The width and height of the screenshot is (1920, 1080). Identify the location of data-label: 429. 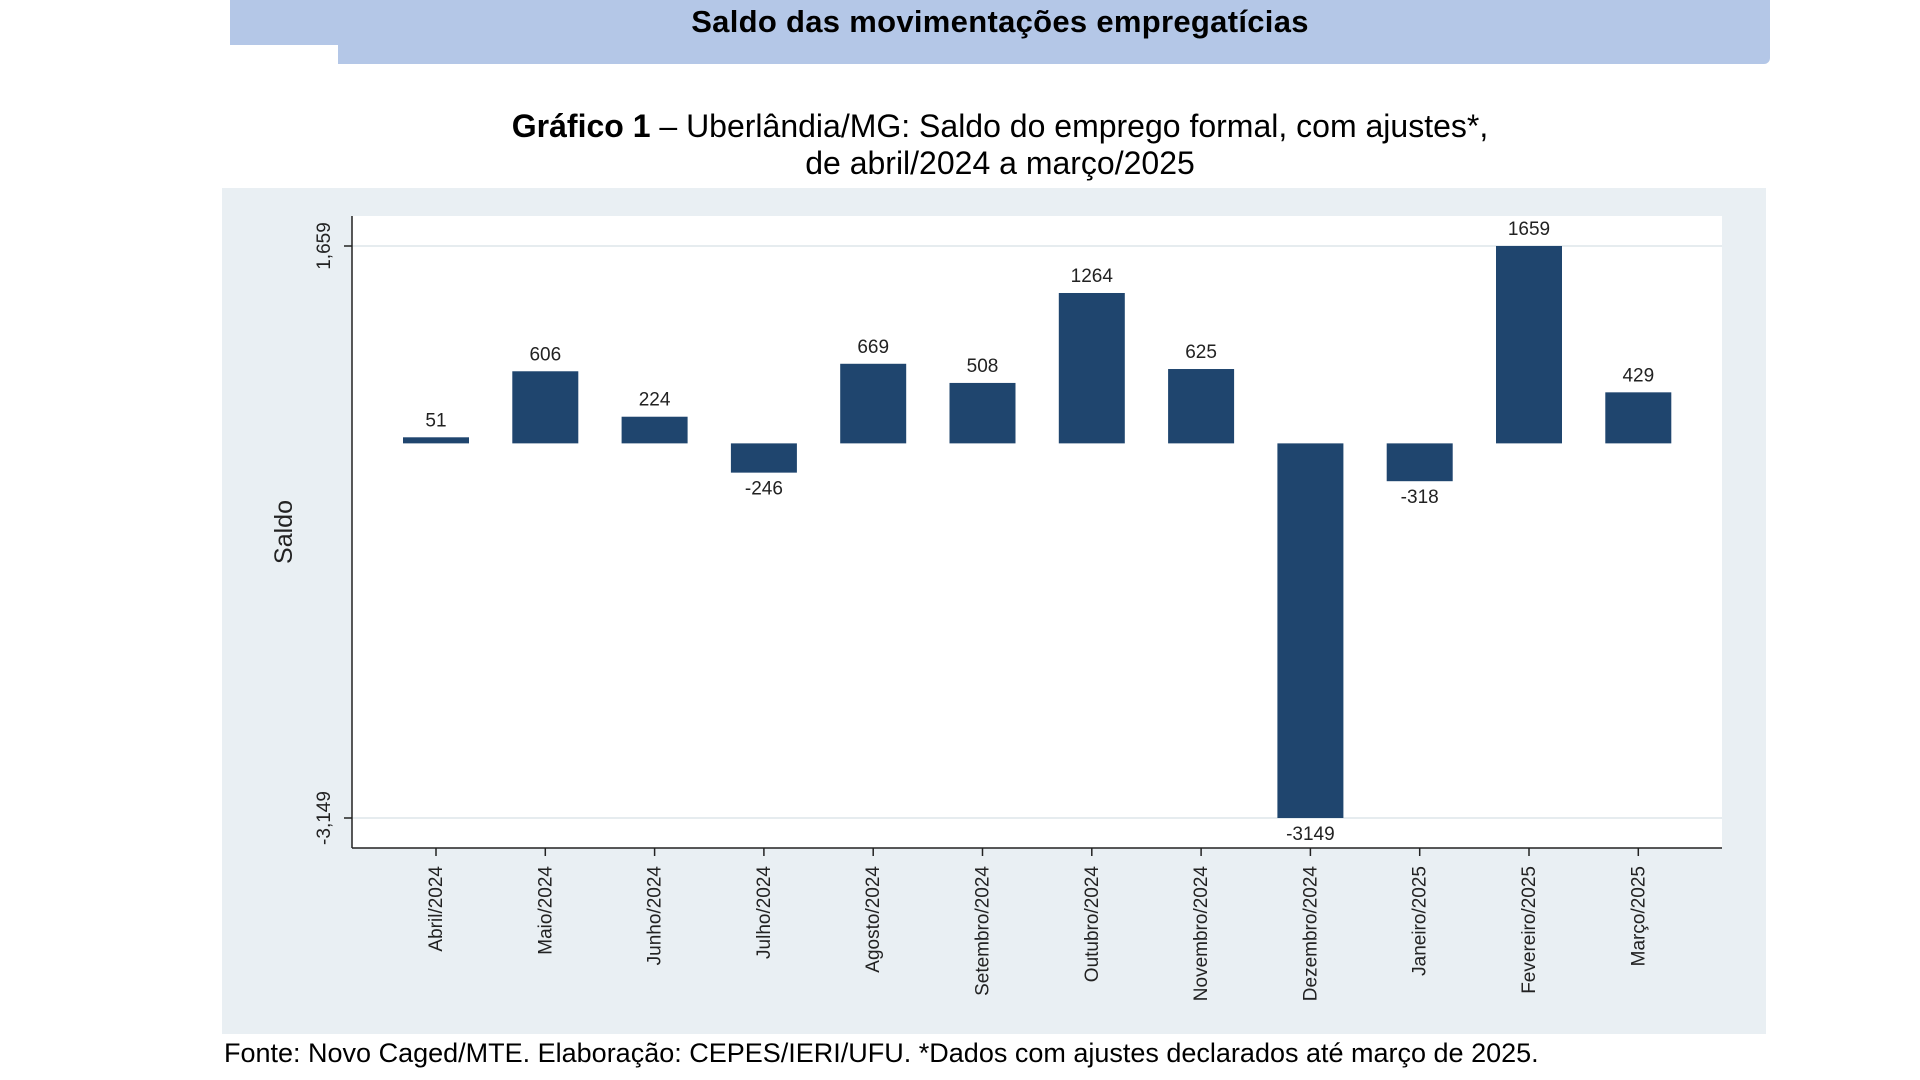
(1638, 375).